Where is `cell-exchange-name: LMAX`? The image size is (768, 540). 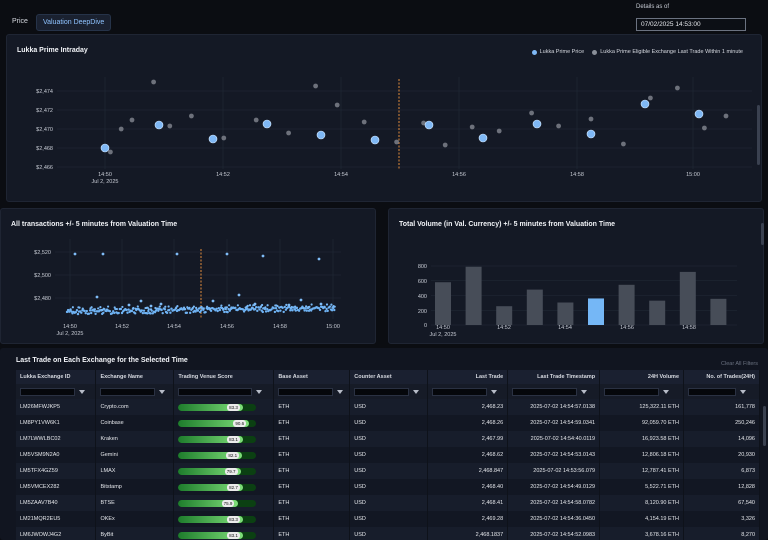
cell-exchange-name: LMAX is located at coordinates (135, 471).